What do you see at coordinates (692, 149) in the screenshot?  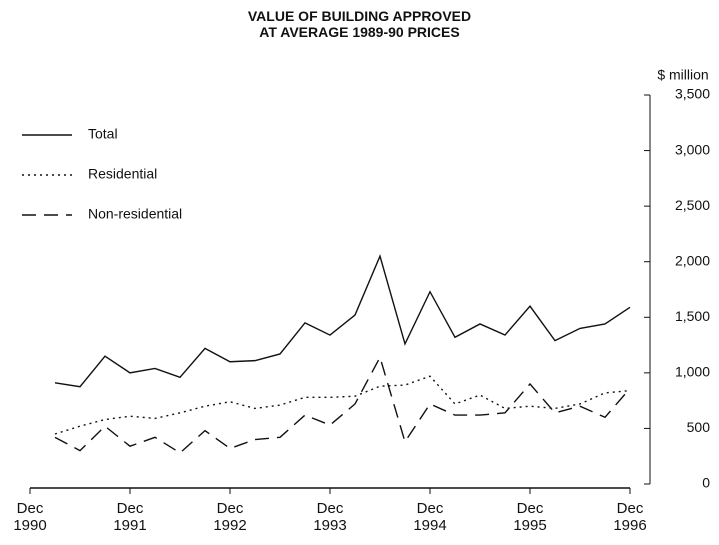 I see `y-tick-label: 3,000` at bounding box center [692, 149].